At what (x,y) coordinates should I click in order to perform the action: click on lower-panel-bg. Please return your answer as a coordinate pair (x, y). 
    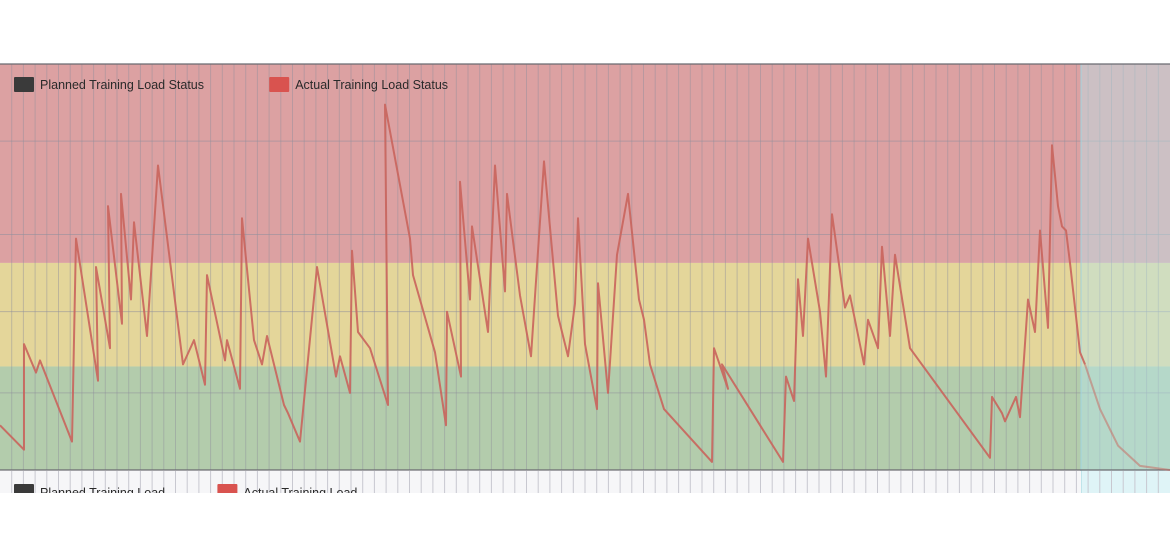
    Looking at the image, I should click on (540, 482).